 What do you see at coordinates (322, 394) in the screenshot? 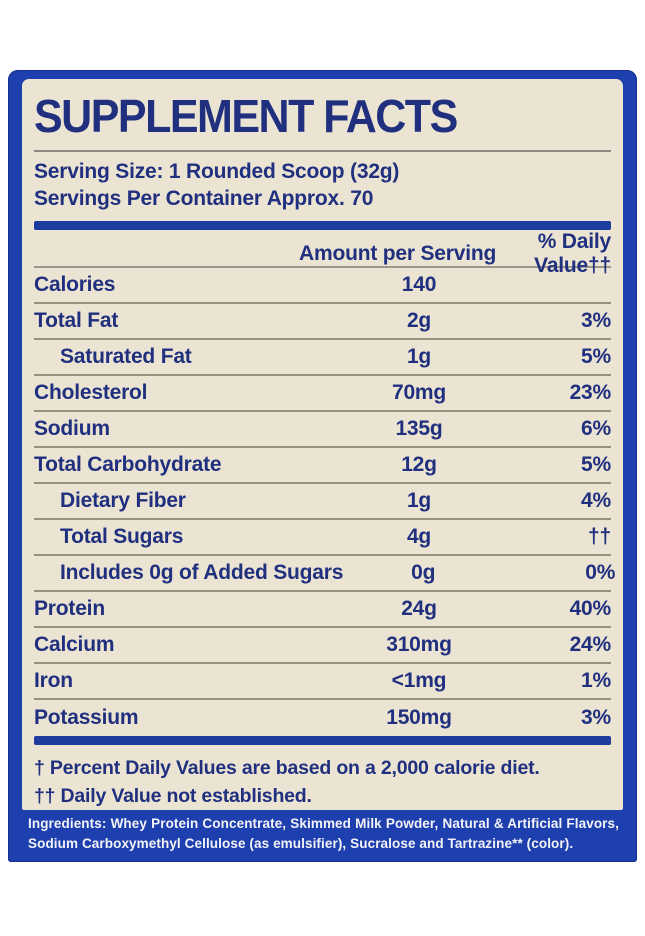
I see `nutrient-row: Cholesterol 70mg 23%` at bounding box center [322, 394].